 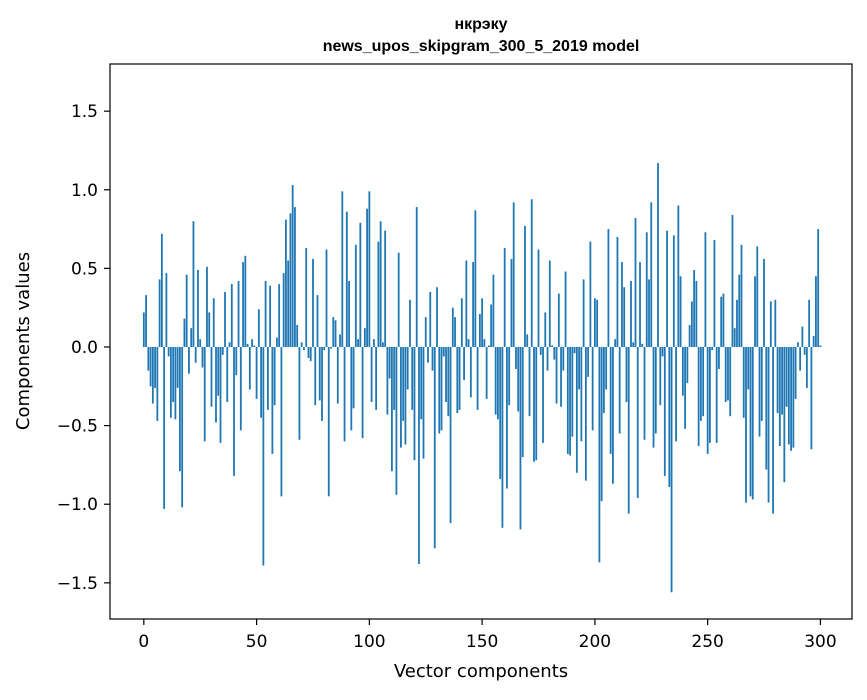 What do you see at coordinates (481, 24) in the screenshot?
I see `chart-title: нкрэку` at bounding box center [481, 24].